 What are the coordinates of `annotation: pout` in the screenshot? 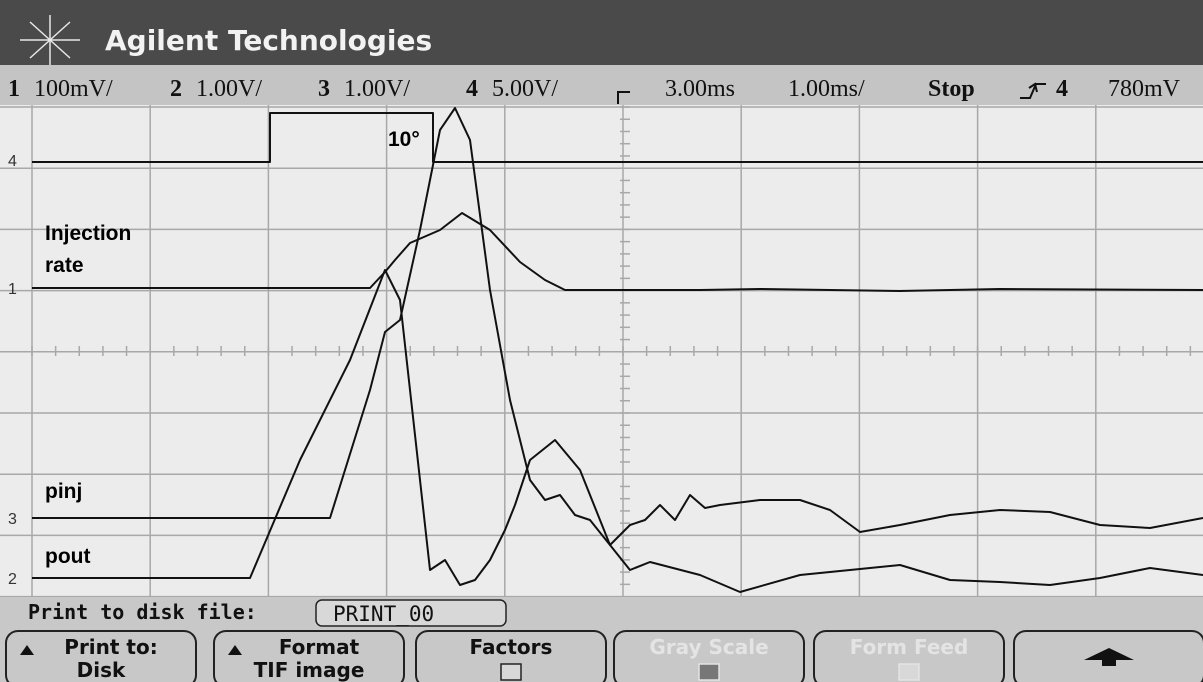 It's located at (67, 556).